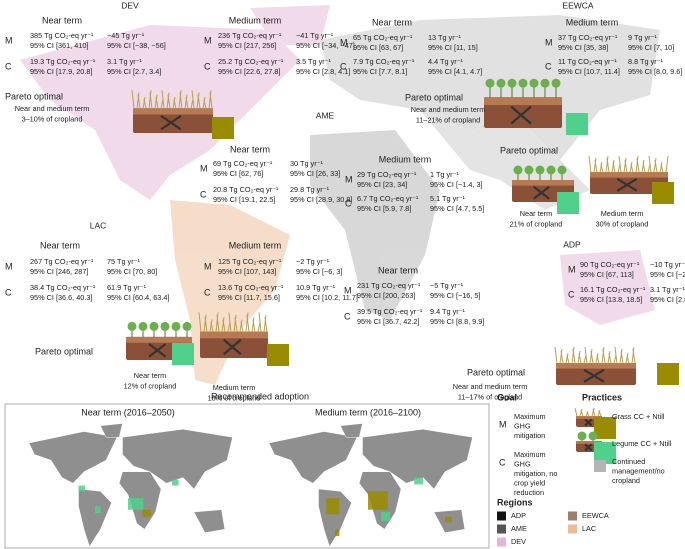  I want to click on pareto-caption: 18% of cropland, so click(234, 397).